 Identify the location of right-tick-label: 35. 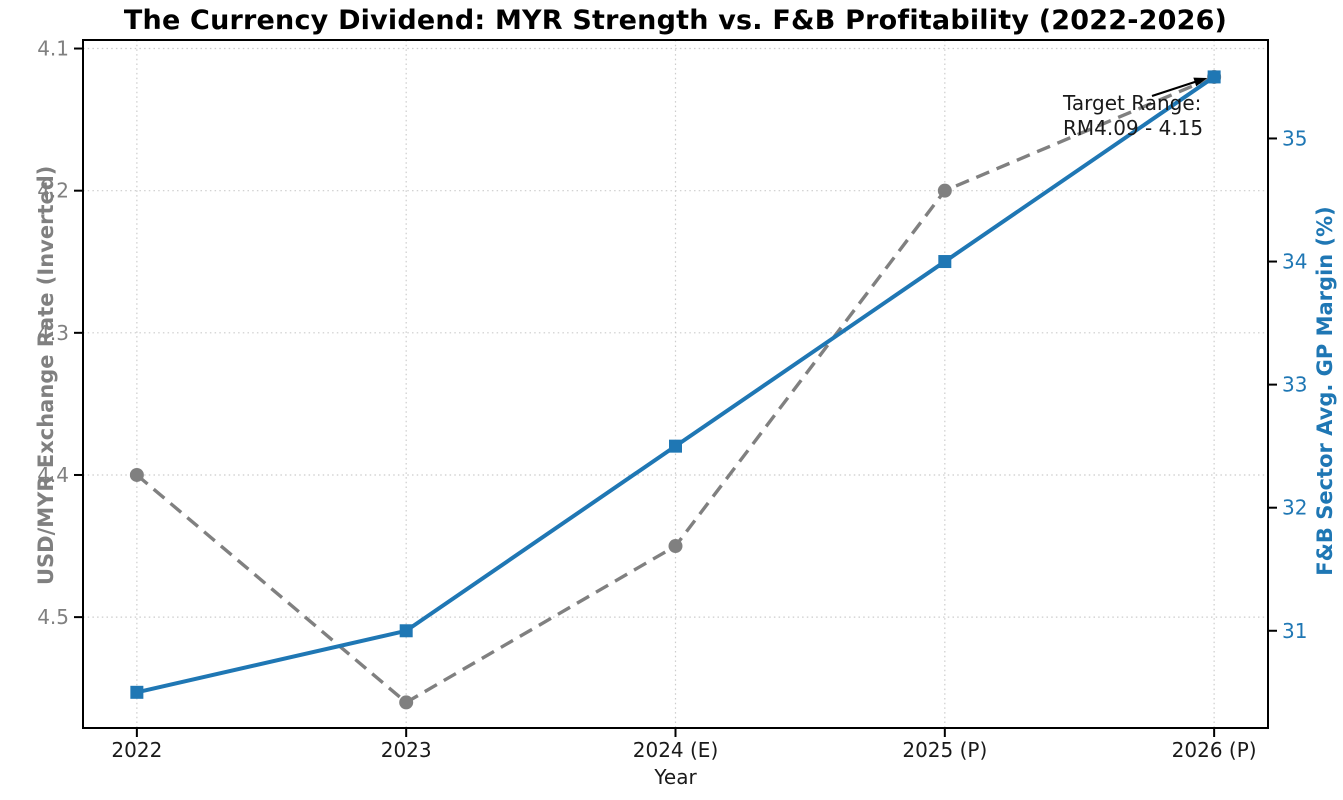
(1294, 138).